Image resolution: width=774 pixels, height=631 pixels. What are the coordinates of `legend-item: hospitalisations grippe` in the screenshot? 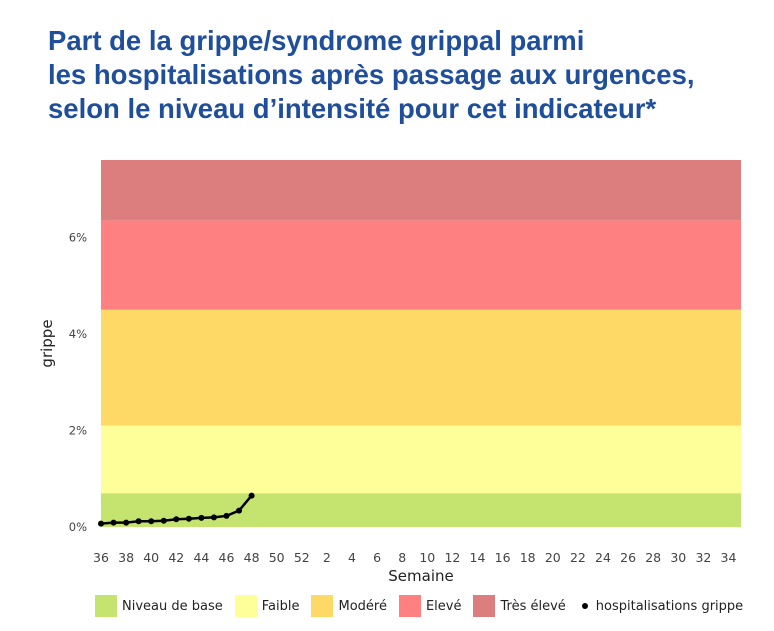 It's located at (660, 606).